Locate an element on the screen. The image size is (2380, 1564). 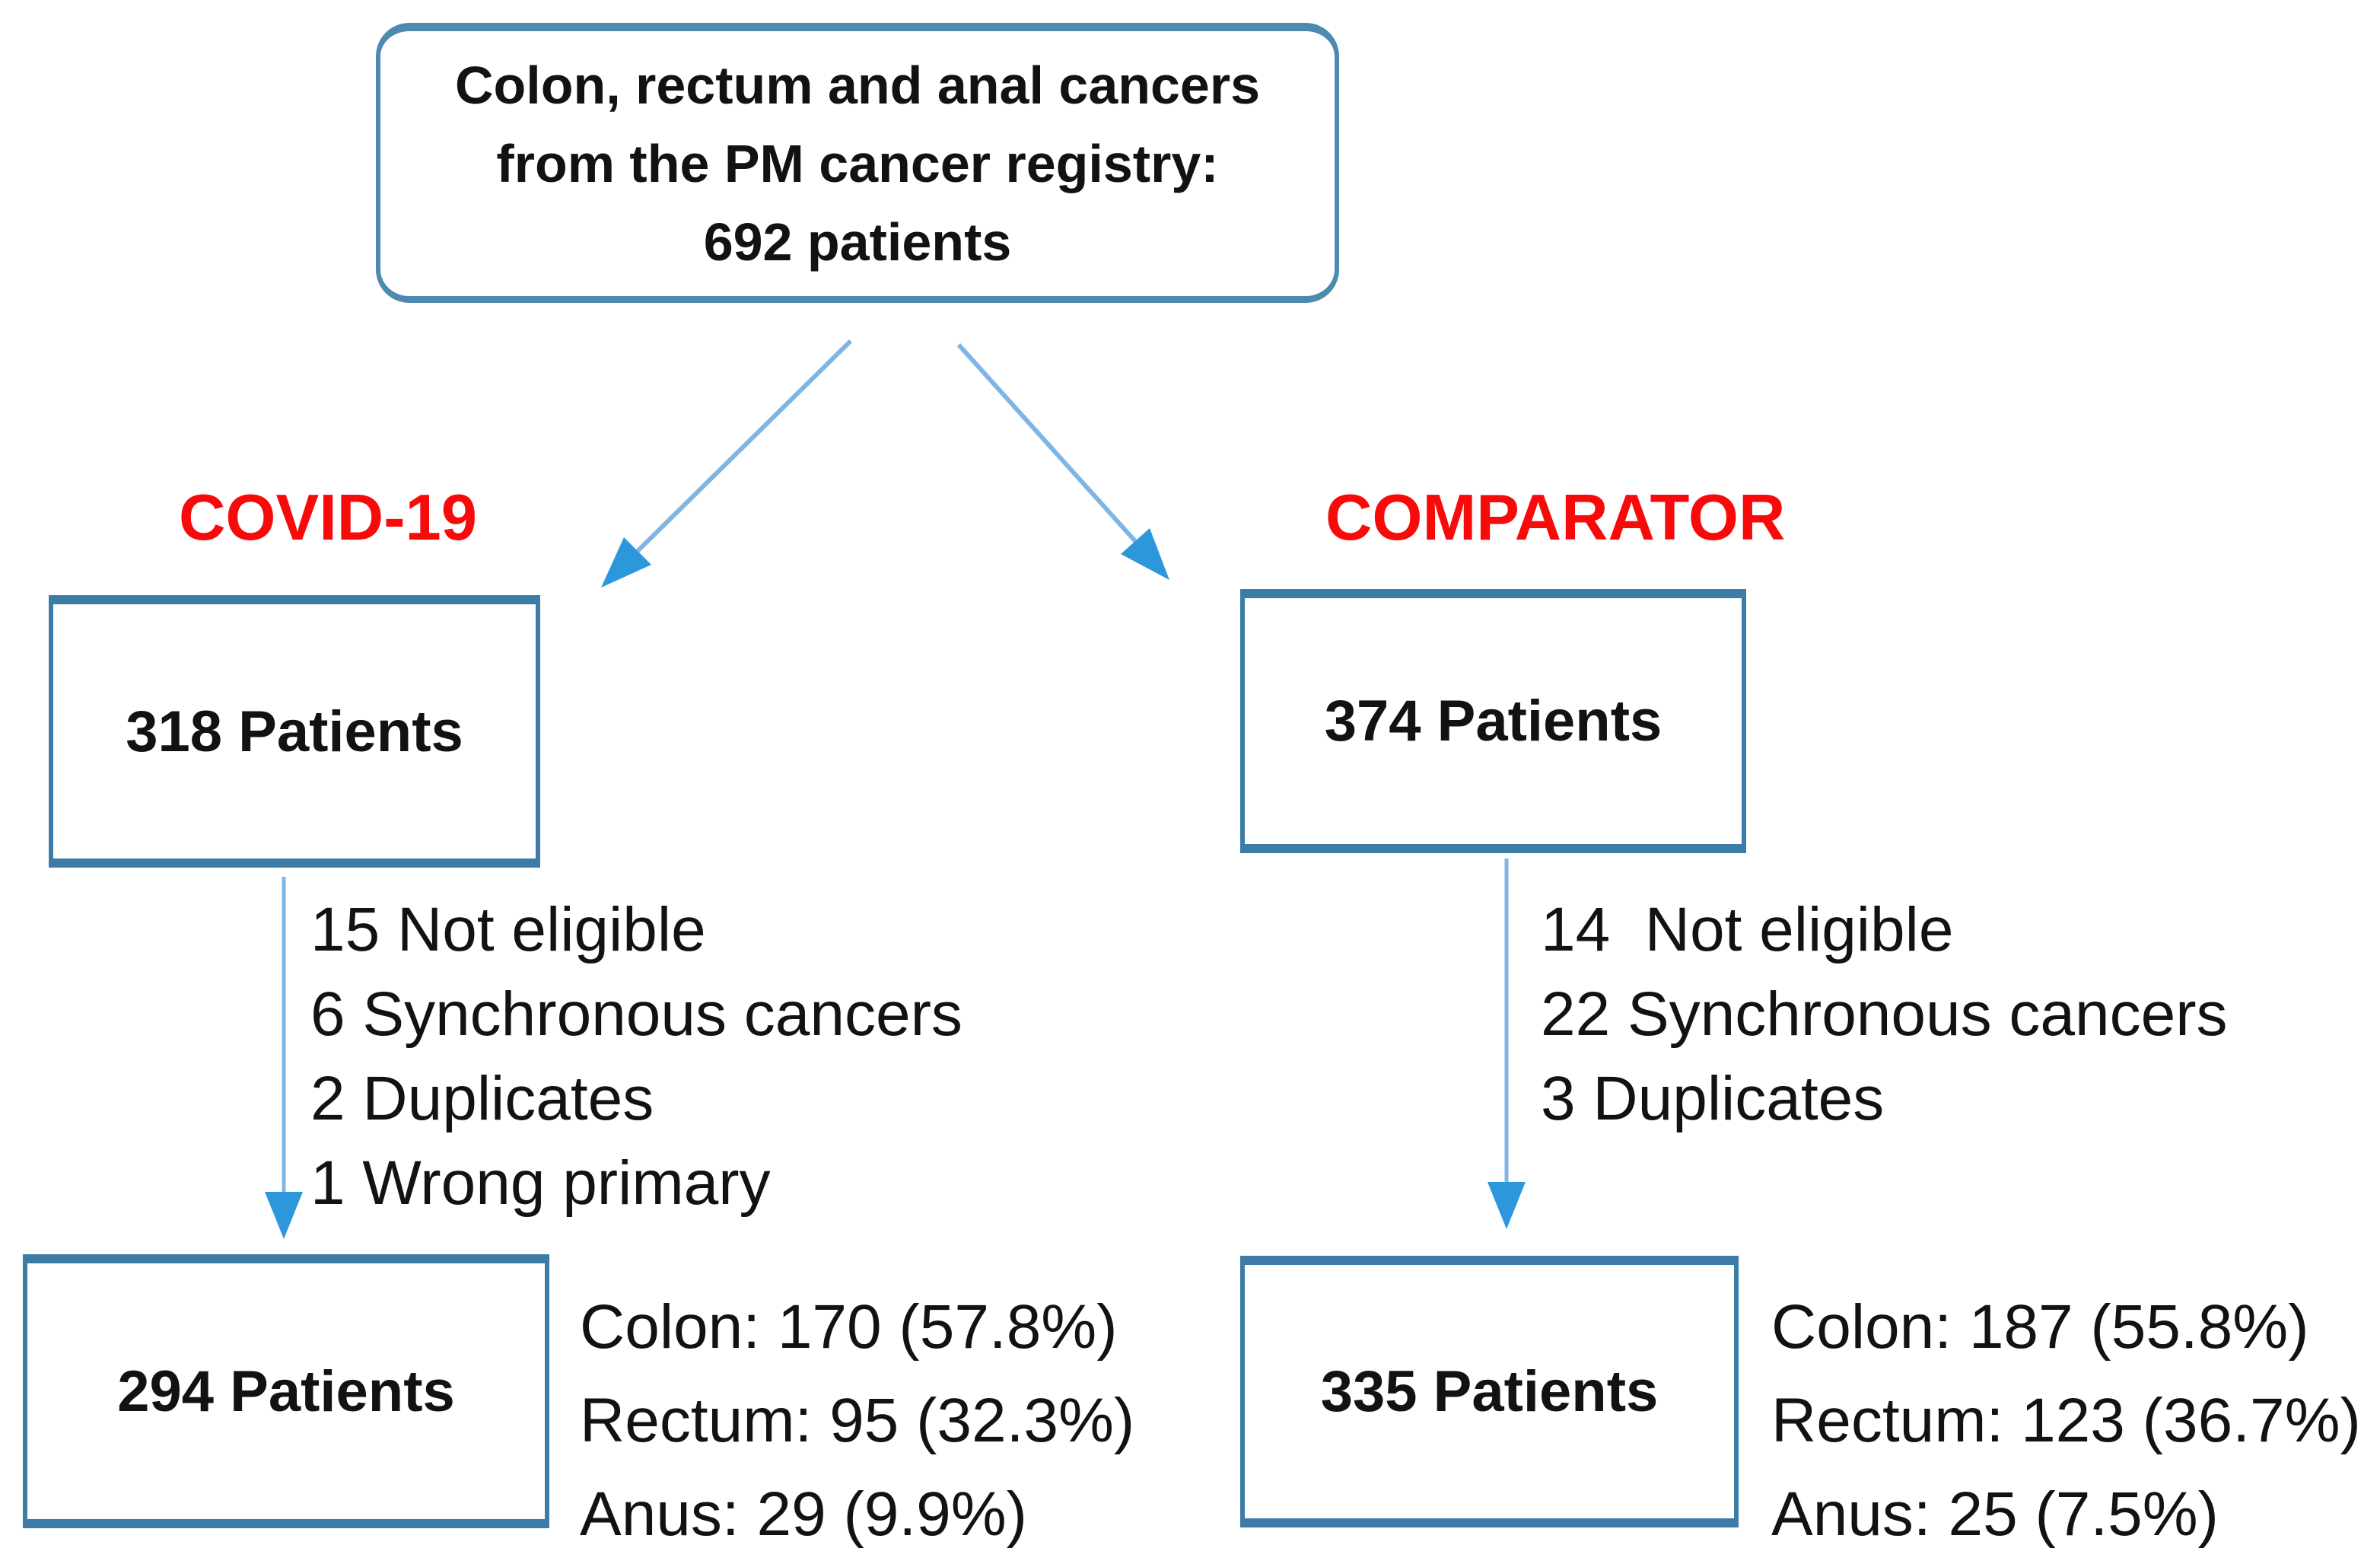
covid-branch-label: COVID-19 is located at coordinates (328, 518).